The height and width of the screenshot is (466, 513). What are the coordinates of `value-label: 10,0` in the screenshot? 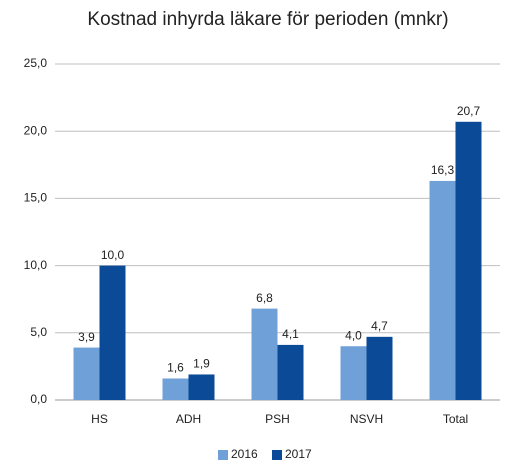 It's located at (113, 255).